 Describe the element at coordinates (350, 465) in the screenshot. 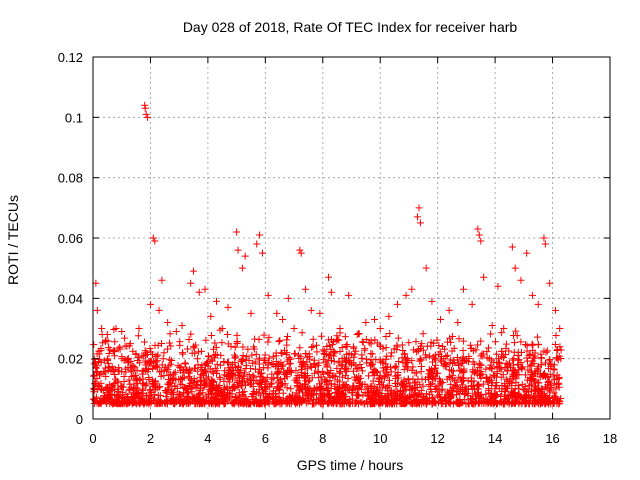

I see `x-axis-label: GPS time / hours` at that location.